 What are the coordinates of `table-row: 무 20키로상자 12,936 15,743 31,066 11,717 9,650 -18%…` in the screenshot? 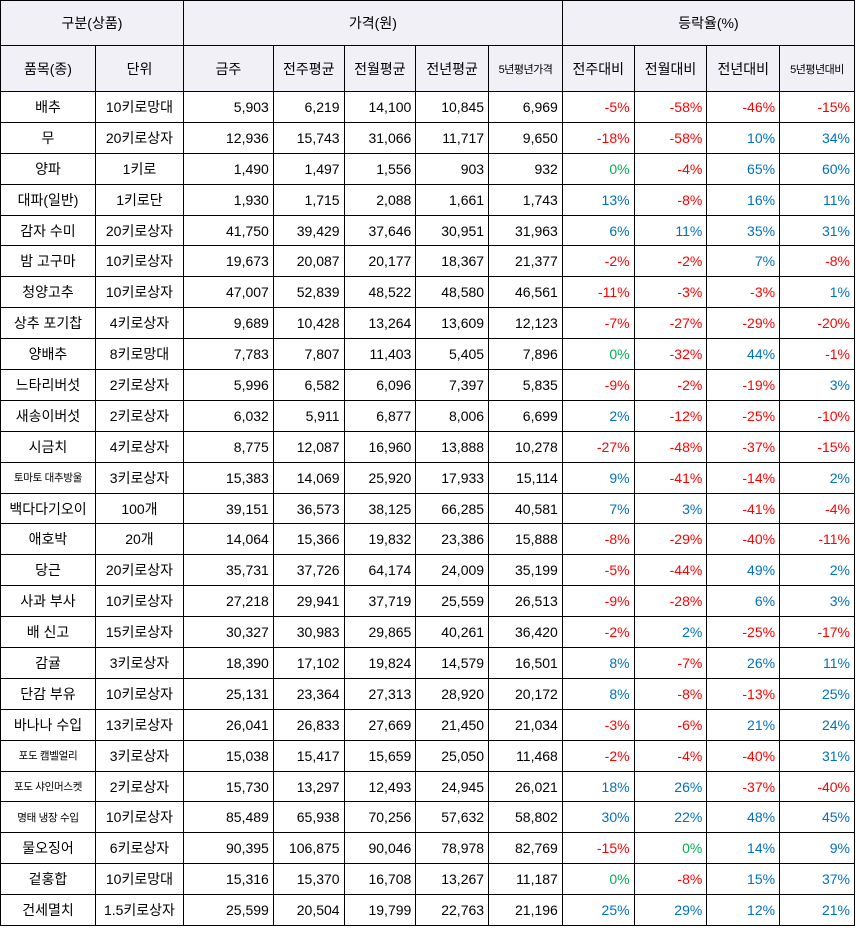 It's located at (427, 137).